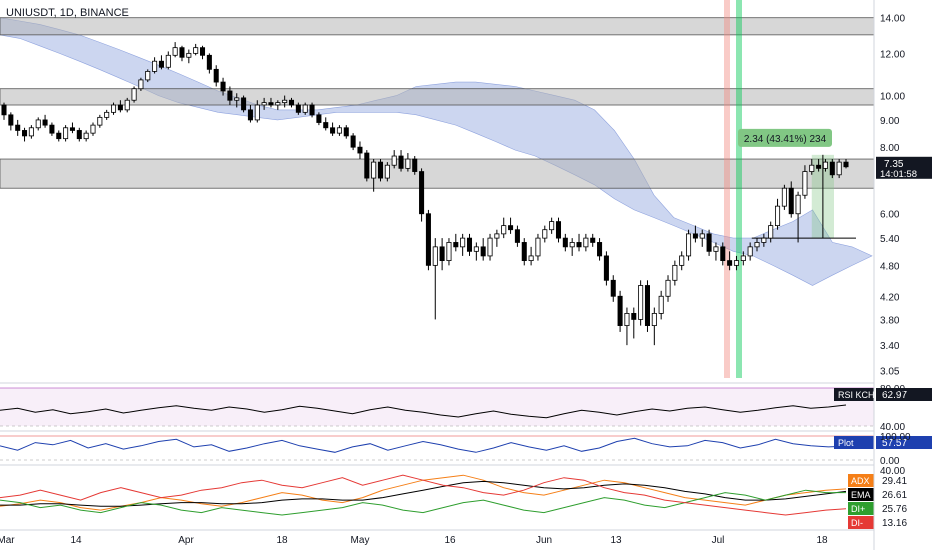  I want to click on price-tick: 3.40, so click(890, 346).